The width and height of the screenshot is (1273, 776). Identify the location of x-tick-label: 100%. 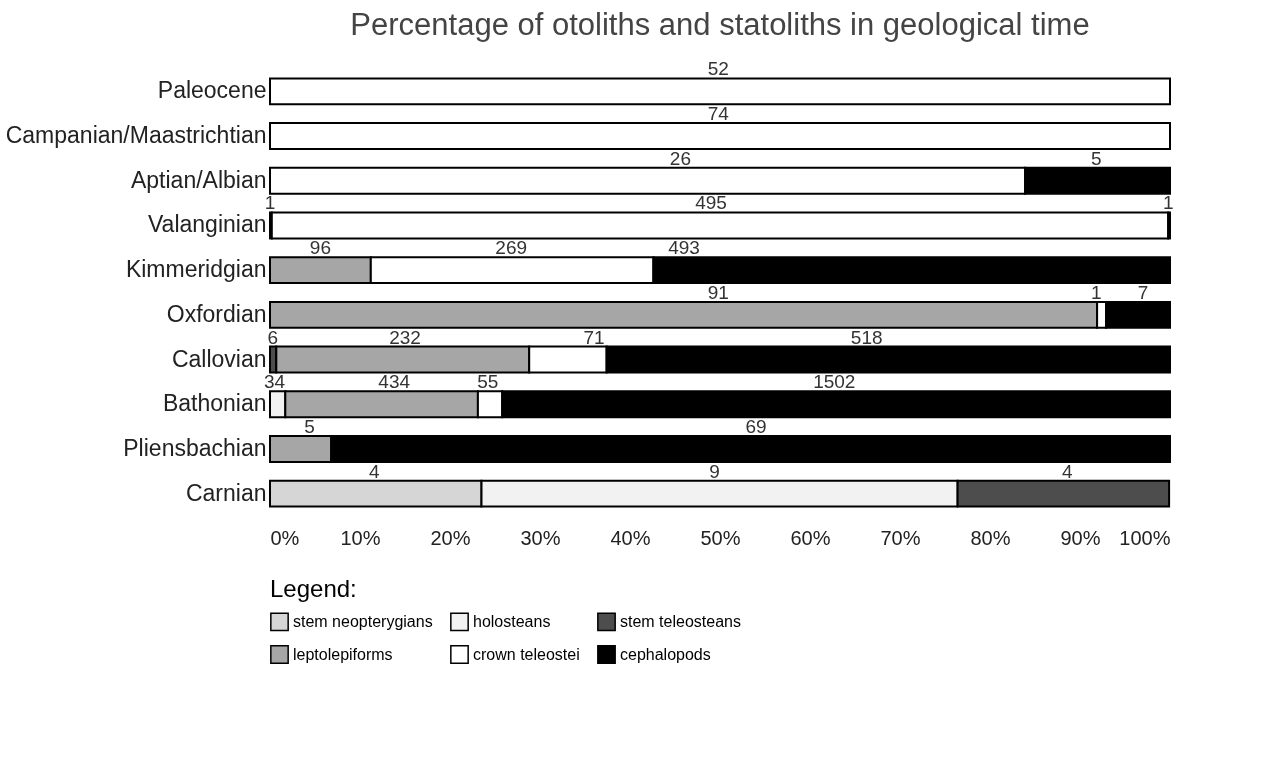
(1145, 537).